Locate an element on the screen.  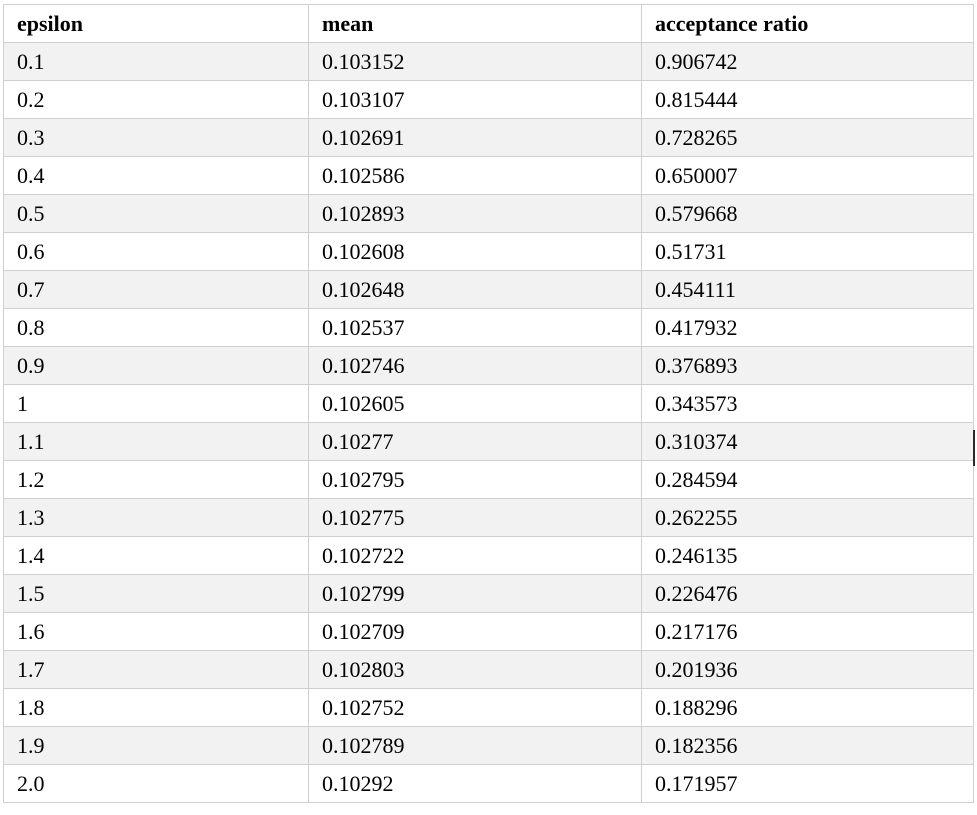
table-row: 1.7 0.102803 0.201936 is located at coordinates (488, 669).